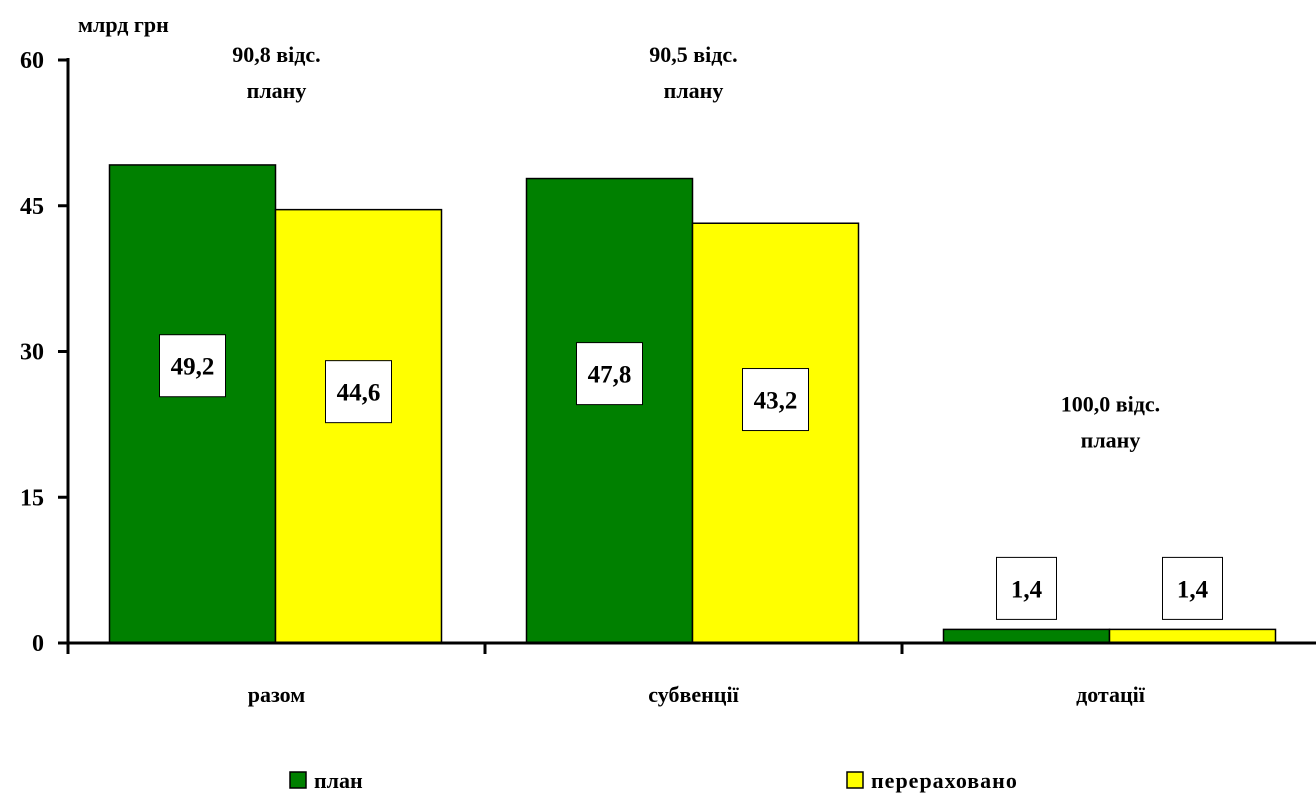 The width and height of the screenshot is (1316, 798). What do you see at coordinates (123, 24) in the screenshot?
I see `y-axis-label: млрд грн` at bounding box center [123, 24].